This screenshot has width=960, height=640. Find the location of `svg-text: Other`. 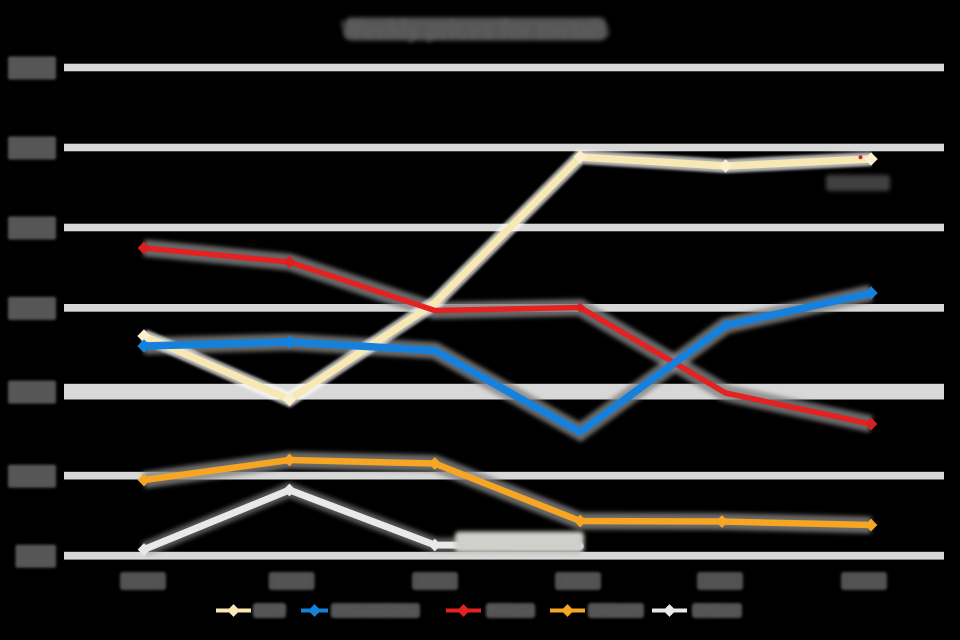

svg-text: Other is located at coordinates (718, 611).